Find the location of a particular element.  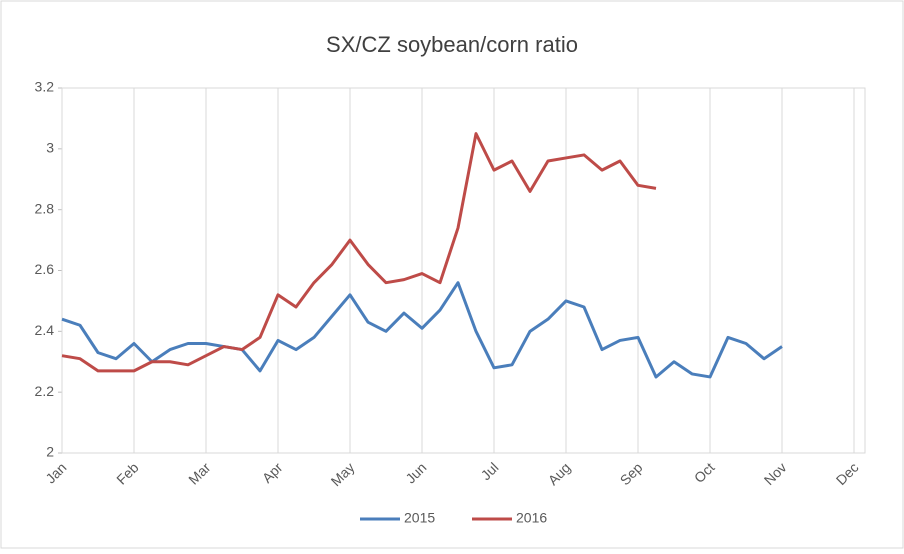

y-tick-label: 2.6 is located at coordinates (45, 269).